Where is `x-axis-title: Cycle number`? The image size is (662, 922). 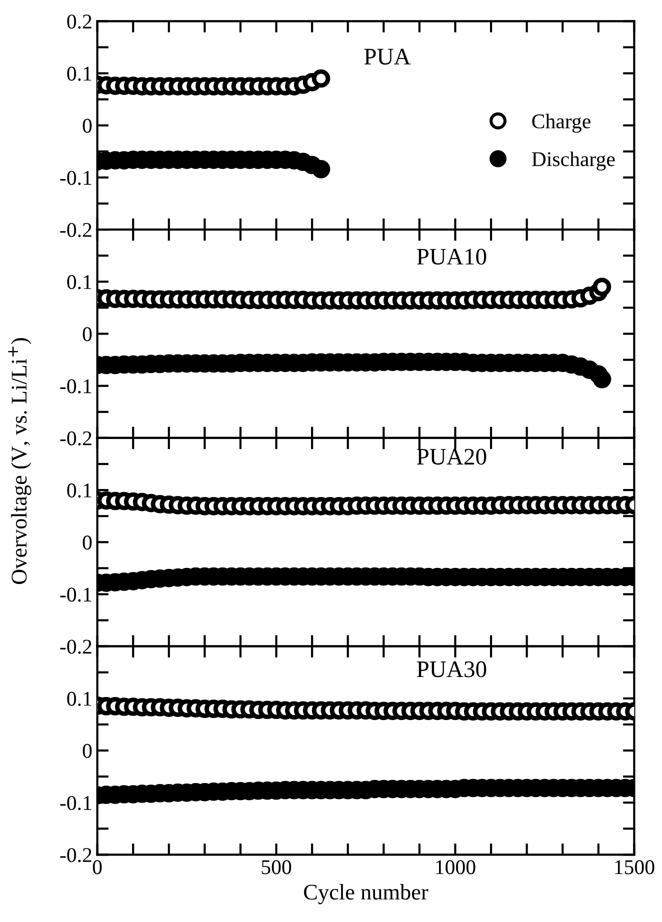
x-axis-title: Cycle number is located at coordinates (366, 894).